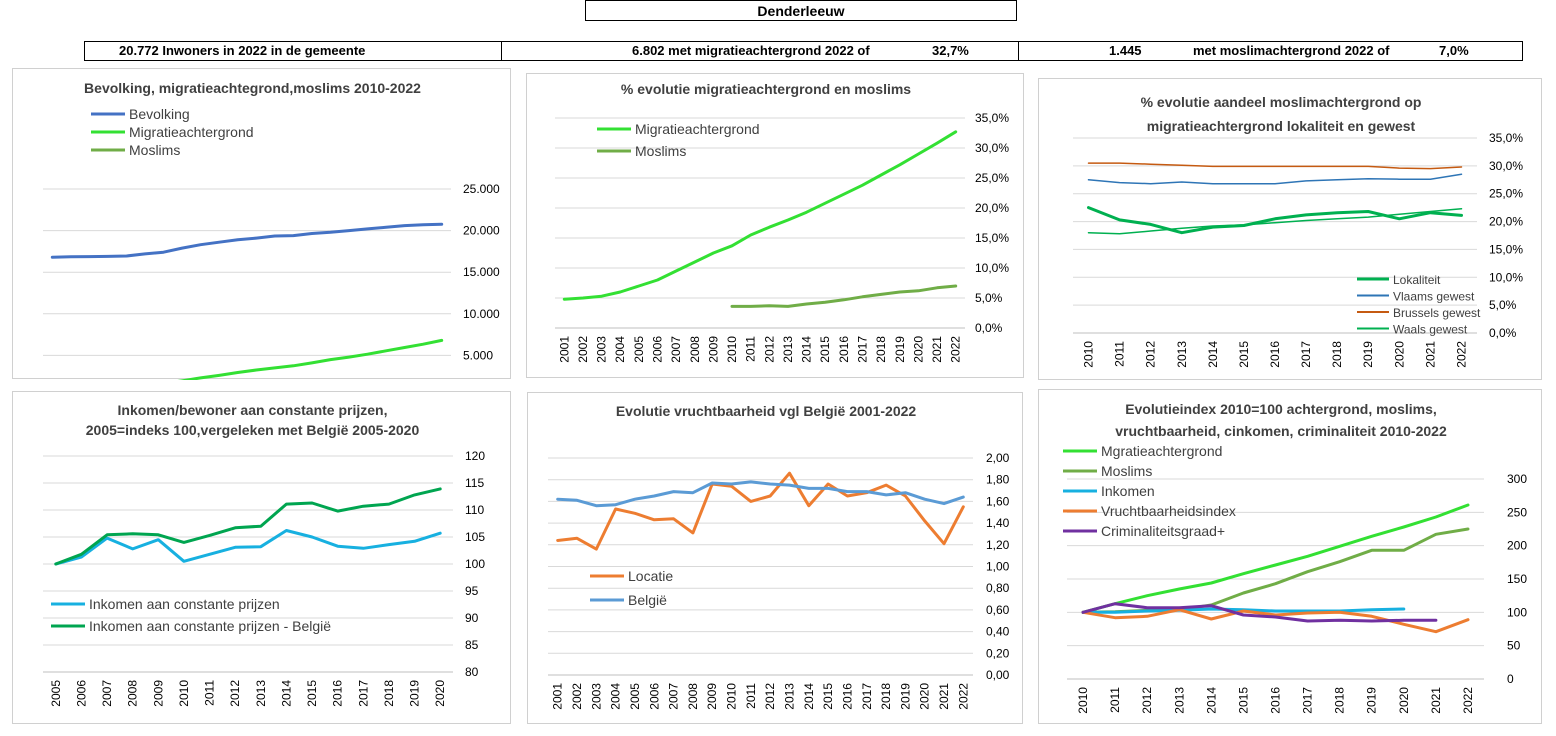 This screenshot has height=736, width=1556. Describe the element at coordinates (760, 511) in the screenshot. I see `series-line-locatie` at that location.